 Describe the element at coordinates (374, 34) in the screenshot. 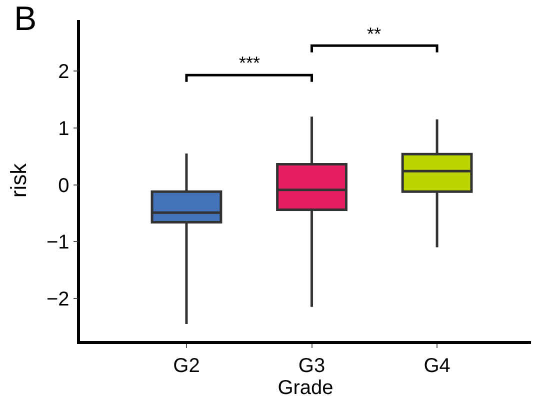

I see `annotation: **` at that location.